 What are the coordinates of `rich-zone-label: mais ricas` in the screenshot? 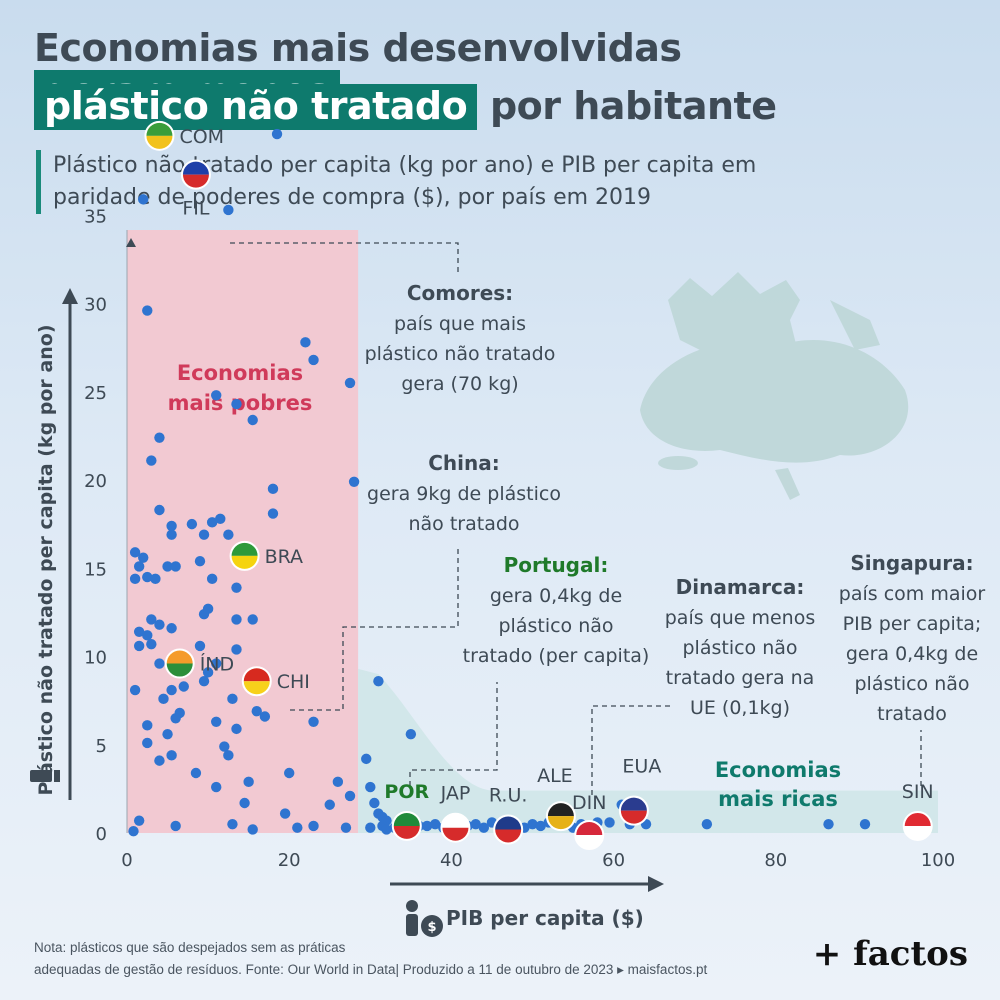 It's located at (778, 799).